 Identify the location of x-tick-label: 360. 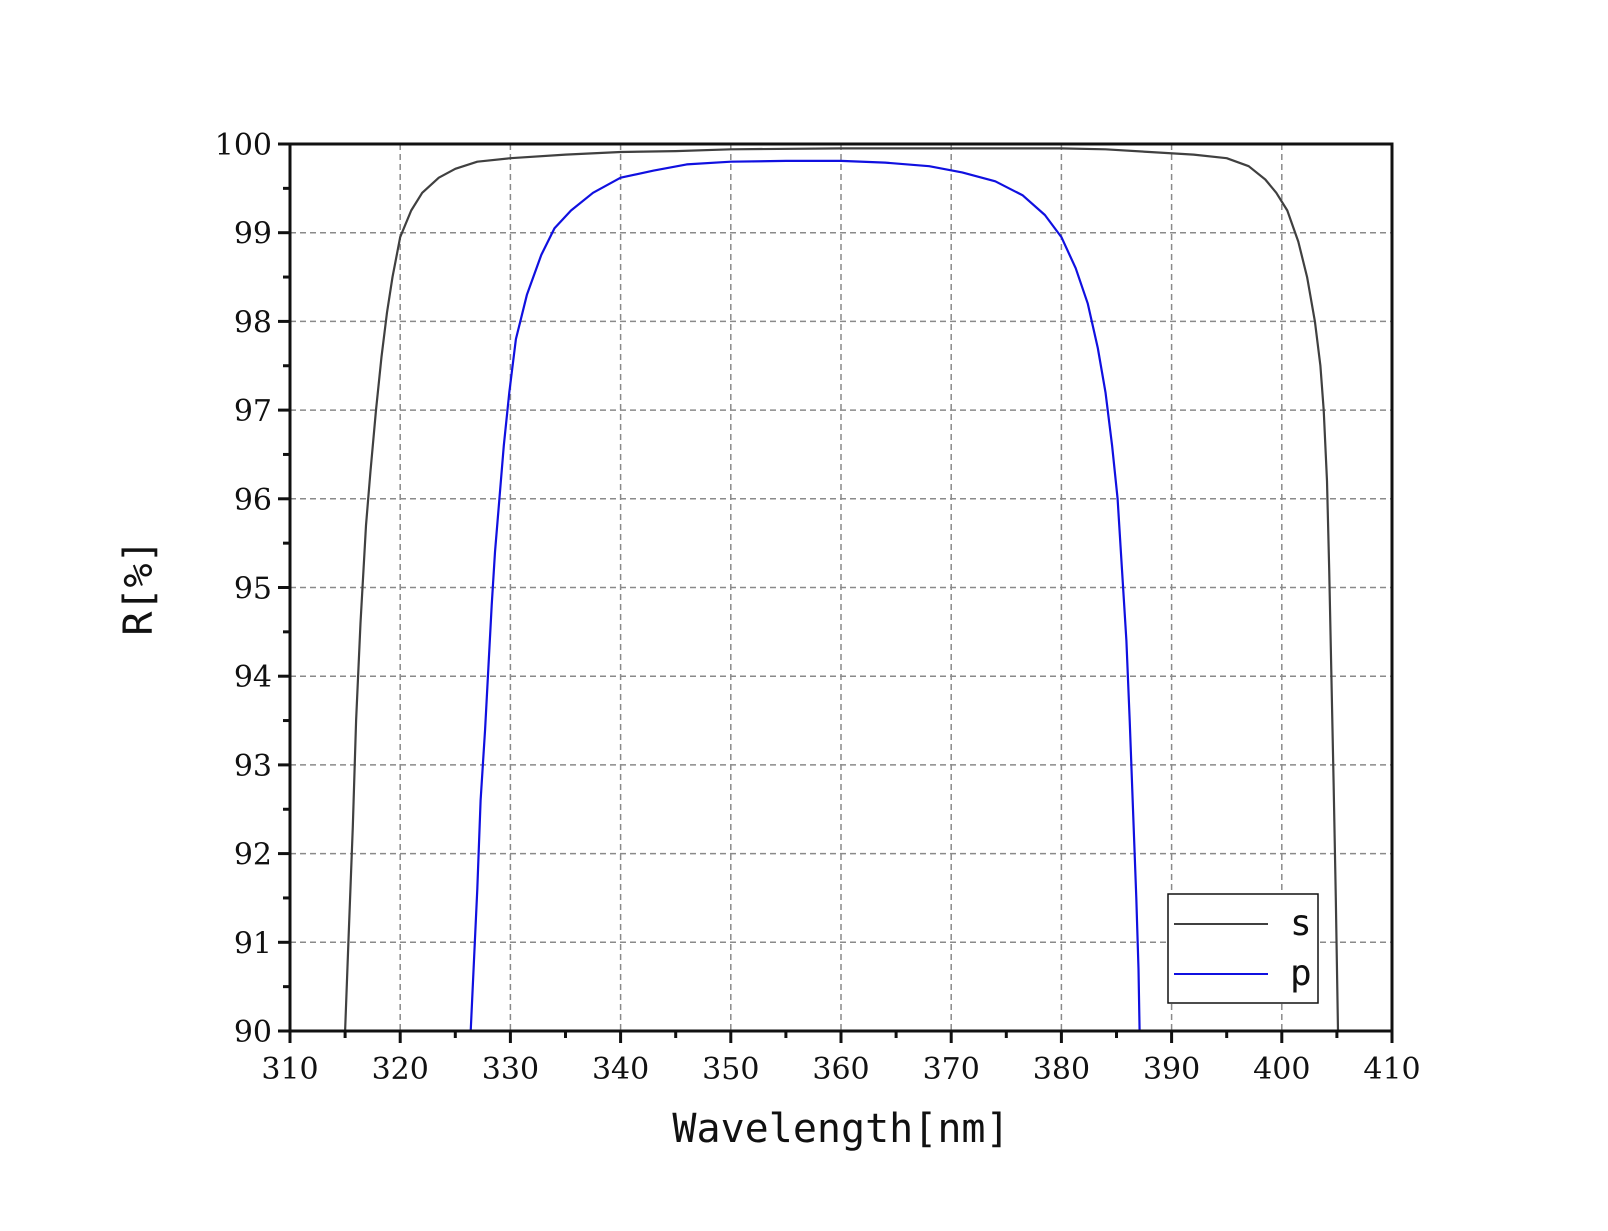
(840, 1069).